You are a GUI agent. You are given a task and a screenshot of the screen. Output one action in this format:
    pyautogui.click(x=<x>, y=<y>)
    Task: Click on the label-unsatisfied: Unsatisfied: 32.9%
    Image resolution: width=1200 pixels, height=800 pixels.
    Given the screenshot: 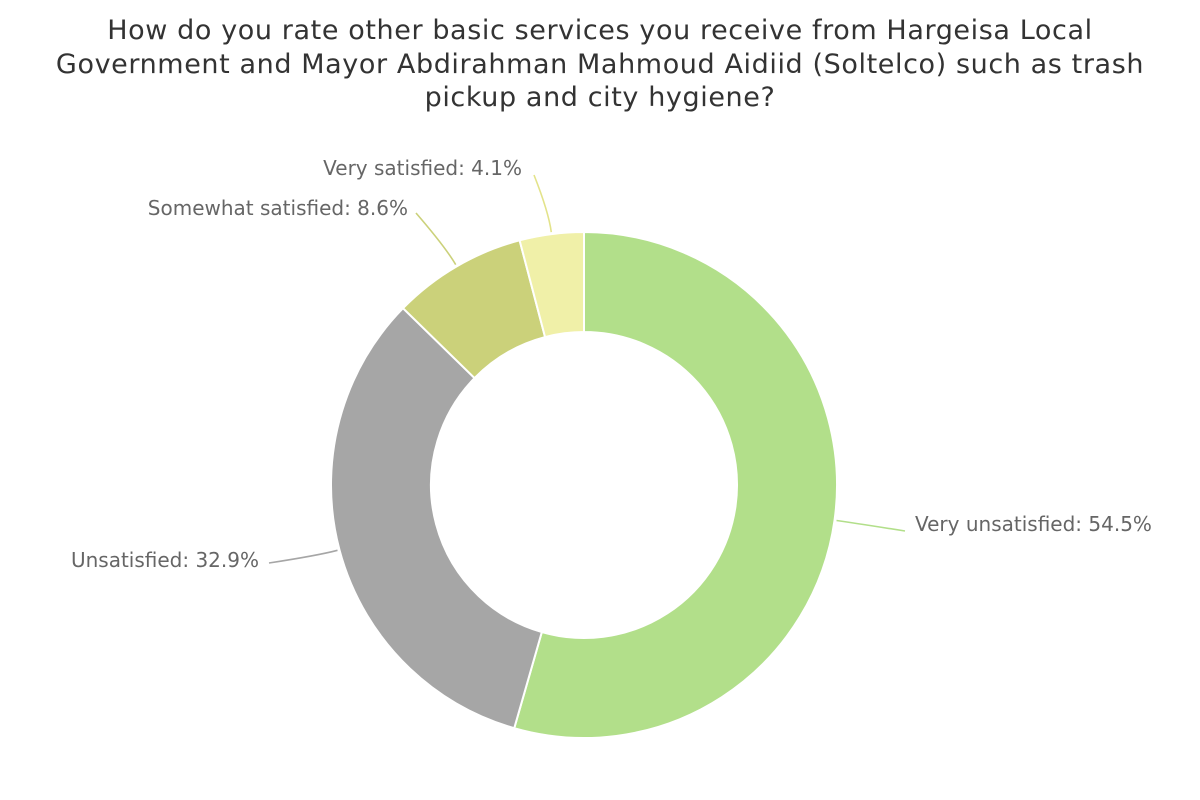 What is the action you would take?
    pyautogui.click(x=165, y=560)
    